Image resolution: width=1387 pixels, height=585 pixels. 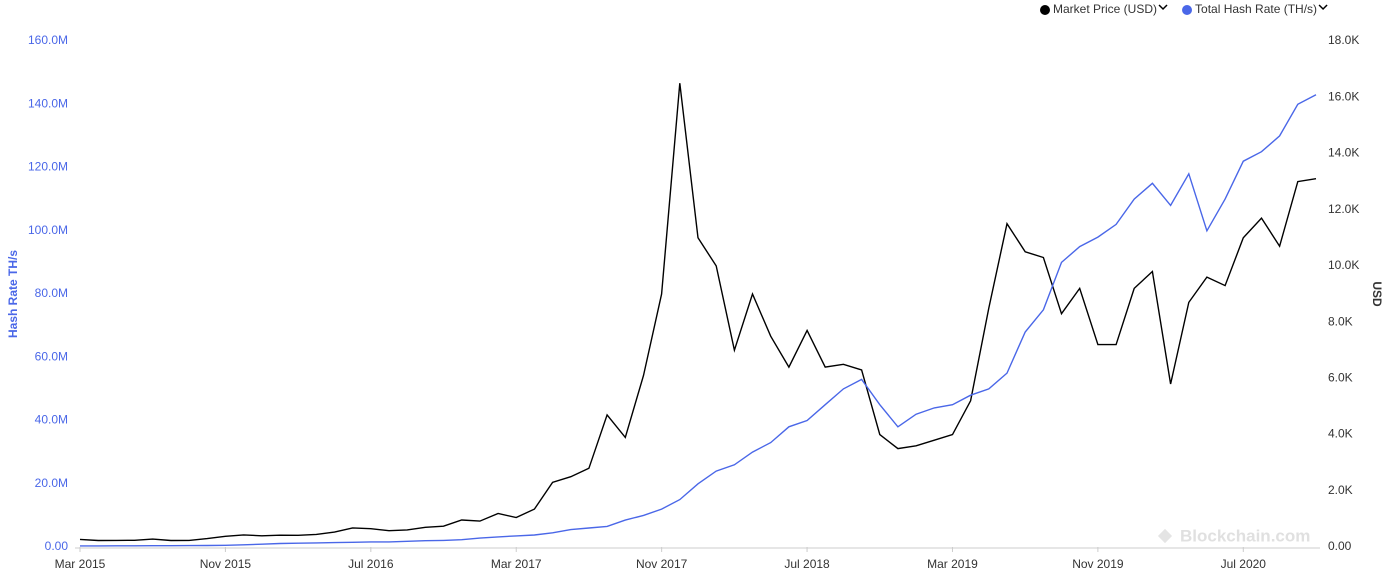 What do you see at coordinates (1343, 265) in the screenshot?
I see `y2-tick-label: 10.0K` at bounding box center [1343, 265].